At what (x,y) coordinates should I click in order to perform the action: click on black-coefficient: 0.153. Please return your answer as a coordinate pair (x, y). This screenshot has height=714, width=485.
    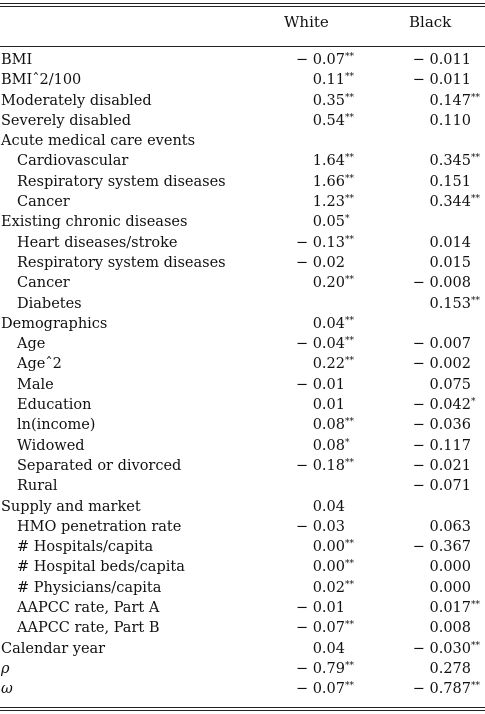
    Looking at the image, I should click on (450, 303).